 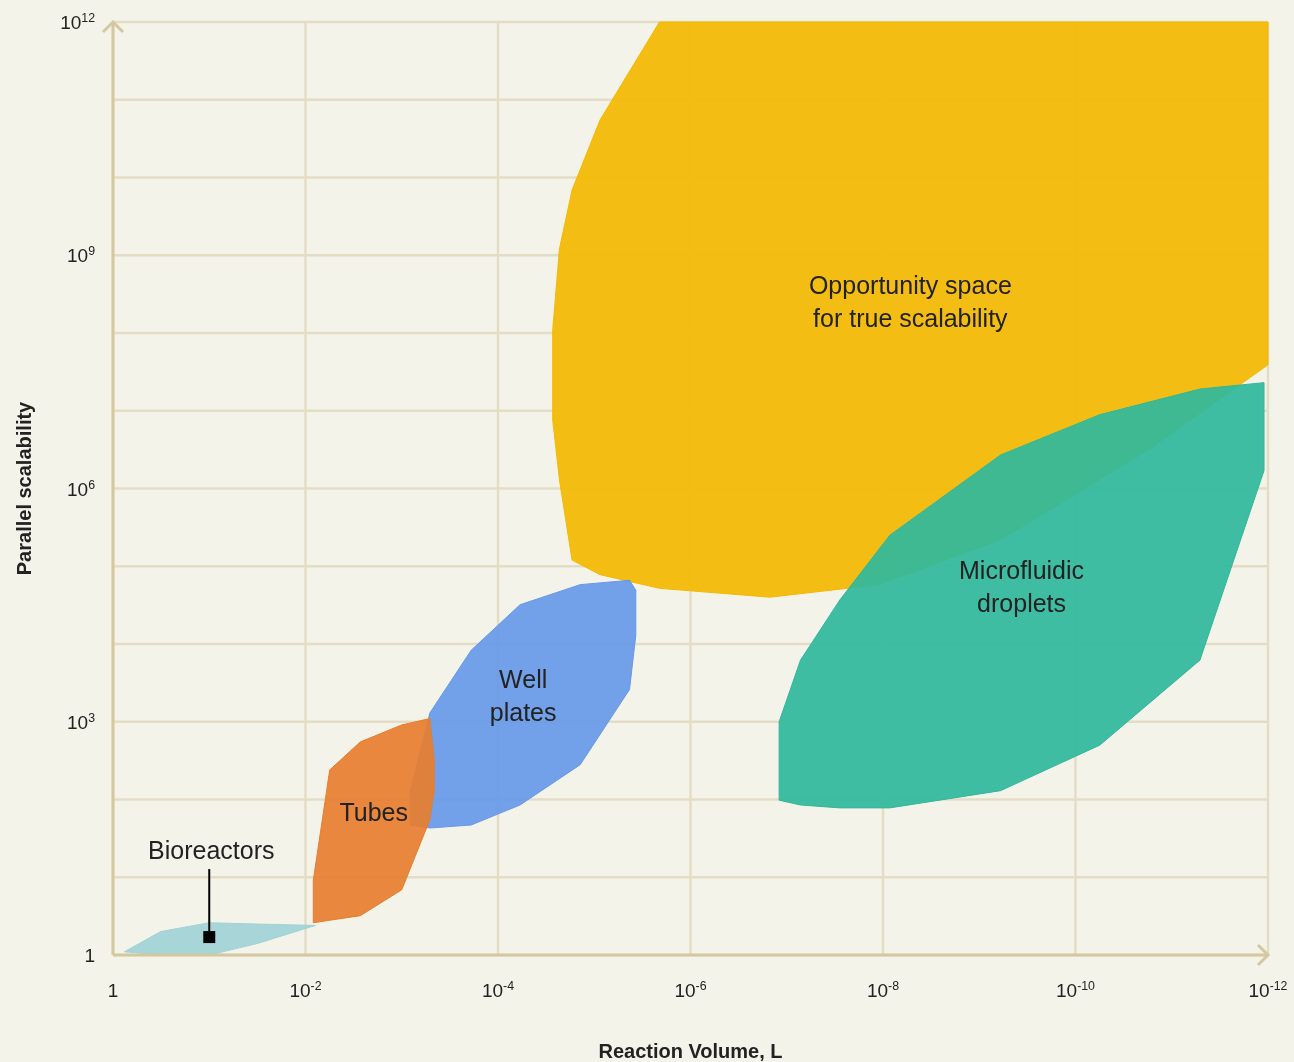 What do you see at coordinates (81, 488) in the screenshot?
I see `y-tick-label: 10$^{6}$` at bounding box center [81, 488].